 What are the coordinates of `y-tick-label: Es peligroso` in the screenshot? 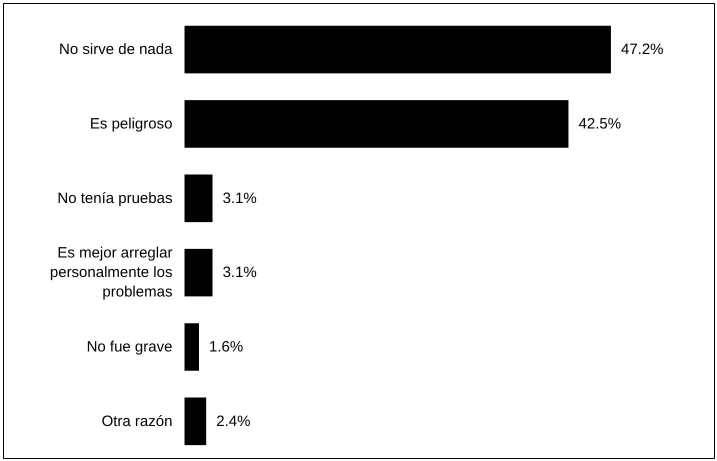 It's located at (131, 123).